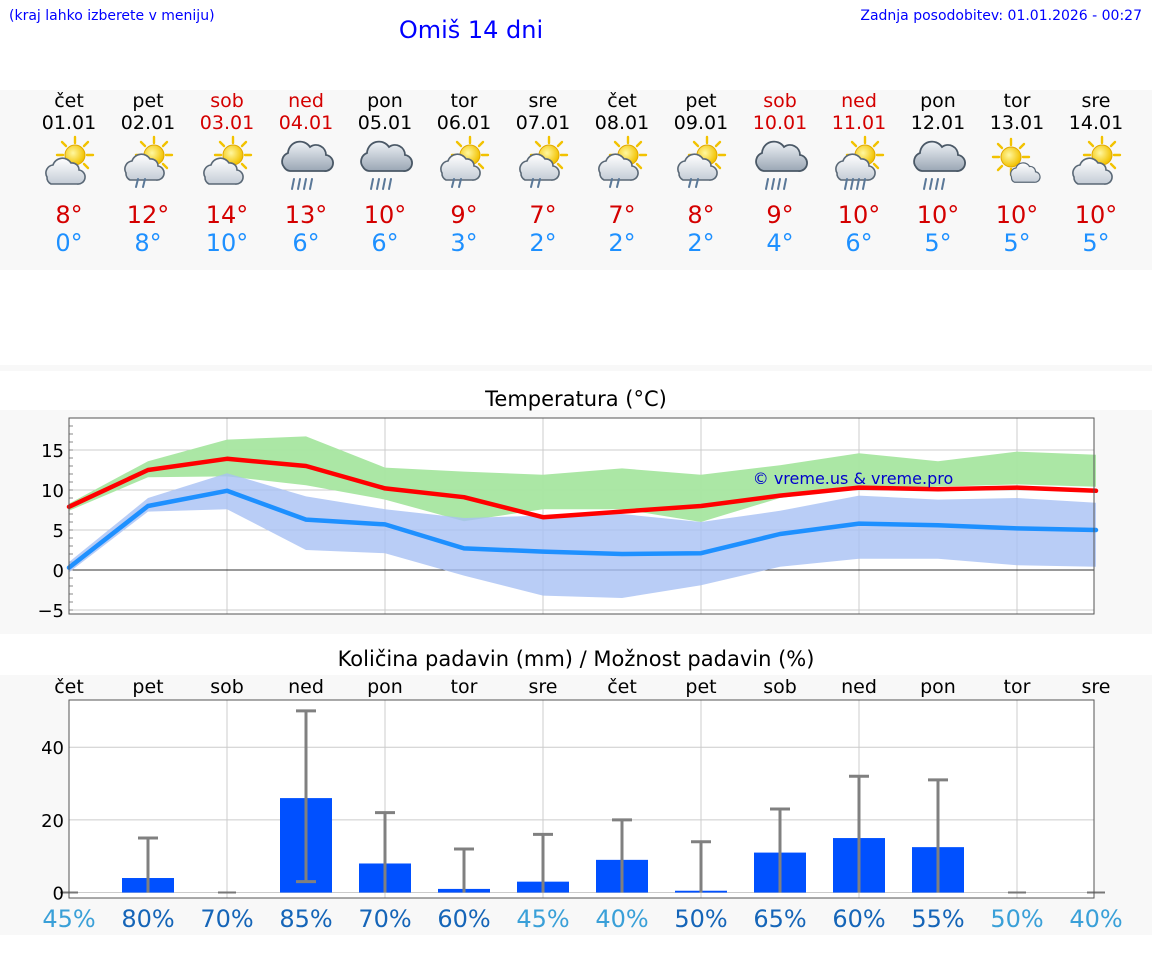 Image resolution: width=1152 pixels, height=975 pixels. What do you see at coordinates (779, 919) in the screenshot?
I see `precip-probability-label: 65%` at bounding box center [779, 919].